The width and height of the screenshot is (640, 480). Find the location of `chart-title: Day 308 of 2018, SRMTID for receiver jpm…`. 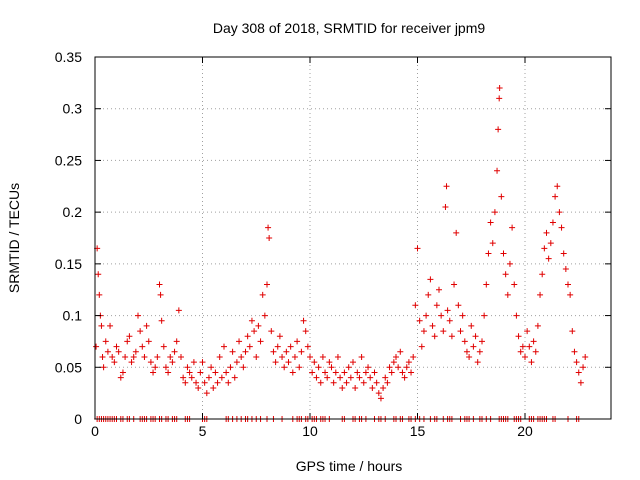

chart-title: Day 308 of 2018, SRMTID for receiver jpm… is located at coordinates (349, 28).